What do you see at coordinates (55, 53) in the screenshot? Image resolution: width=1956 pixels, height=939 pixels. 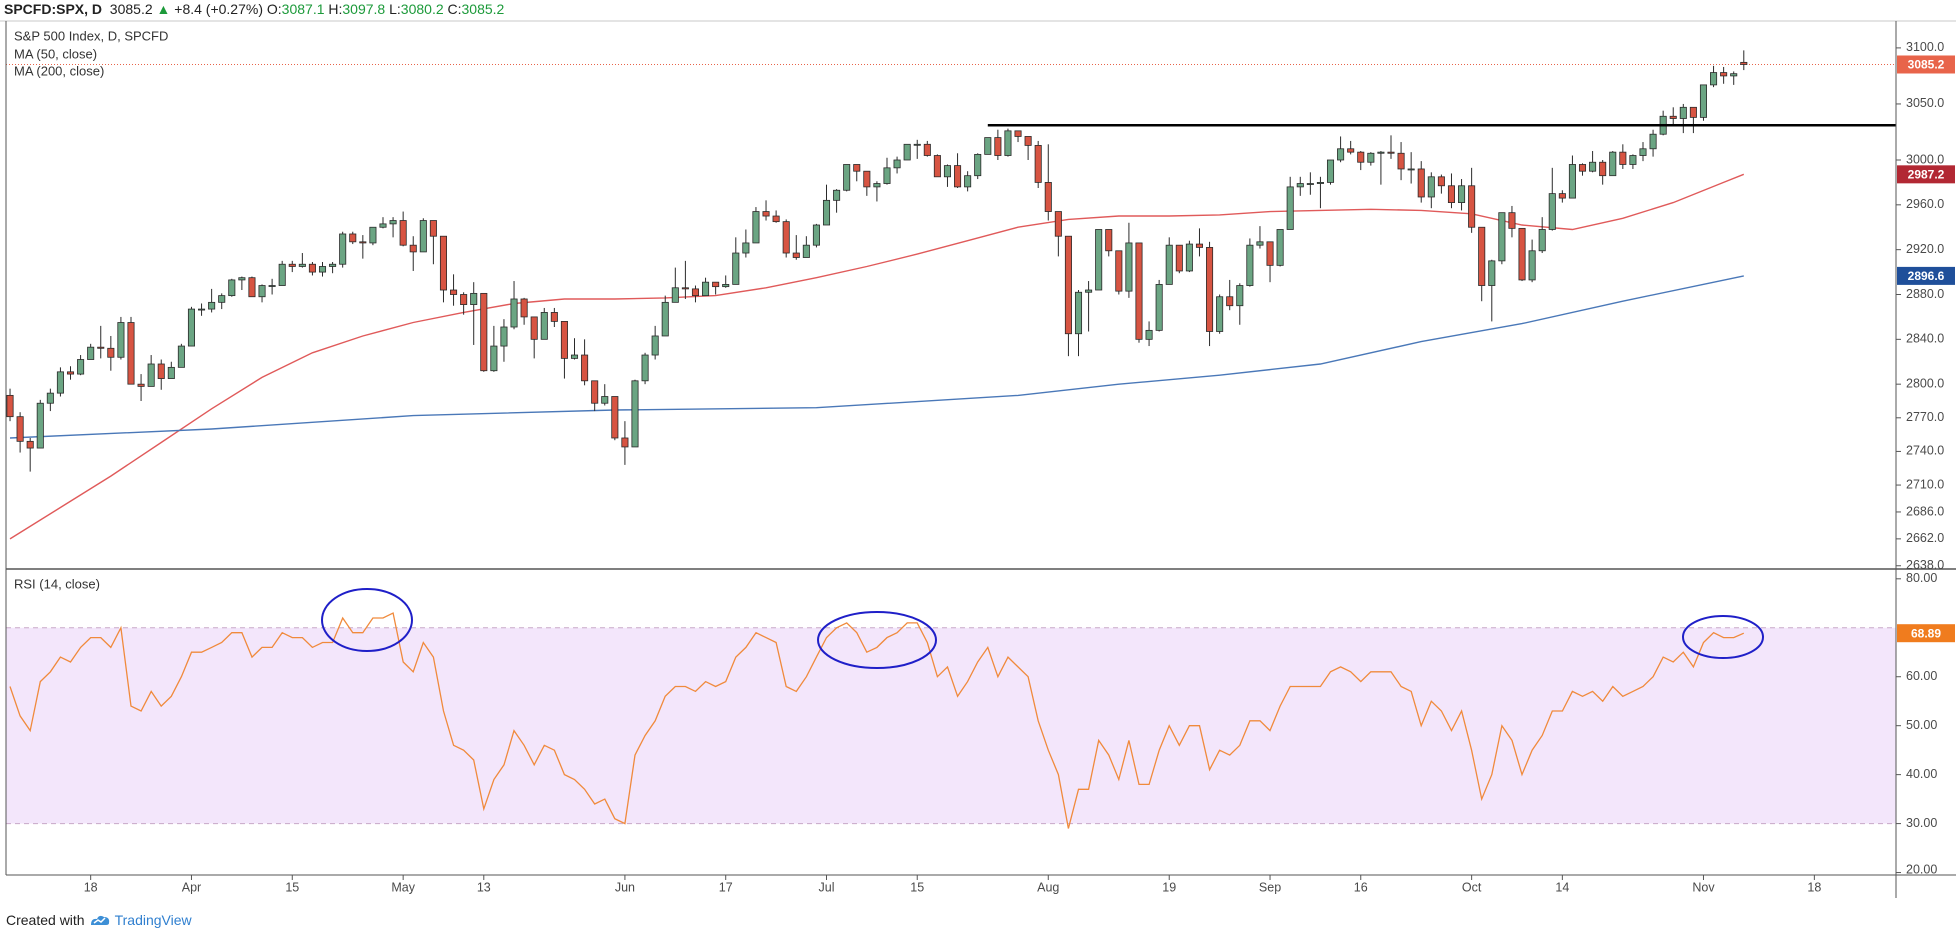 I see `legend-entry: MA (50, close)` at bounding box center [55, 53].